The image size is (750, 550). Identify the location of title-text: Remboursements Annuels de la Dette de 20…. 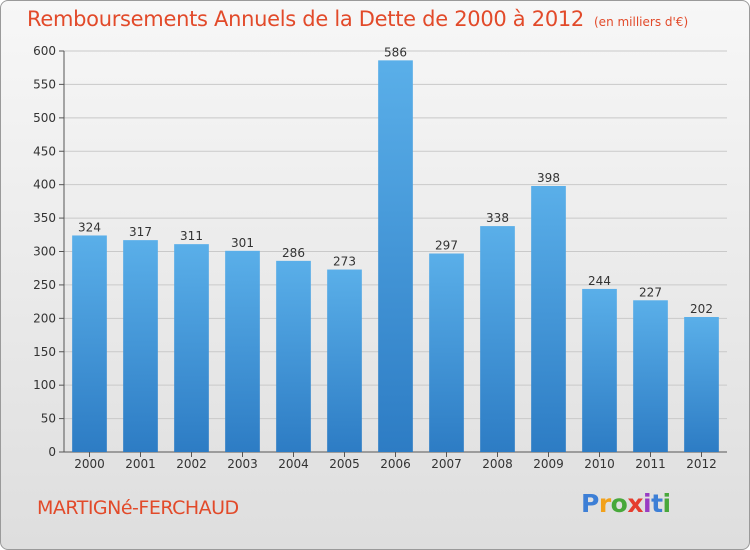
(305, 19).